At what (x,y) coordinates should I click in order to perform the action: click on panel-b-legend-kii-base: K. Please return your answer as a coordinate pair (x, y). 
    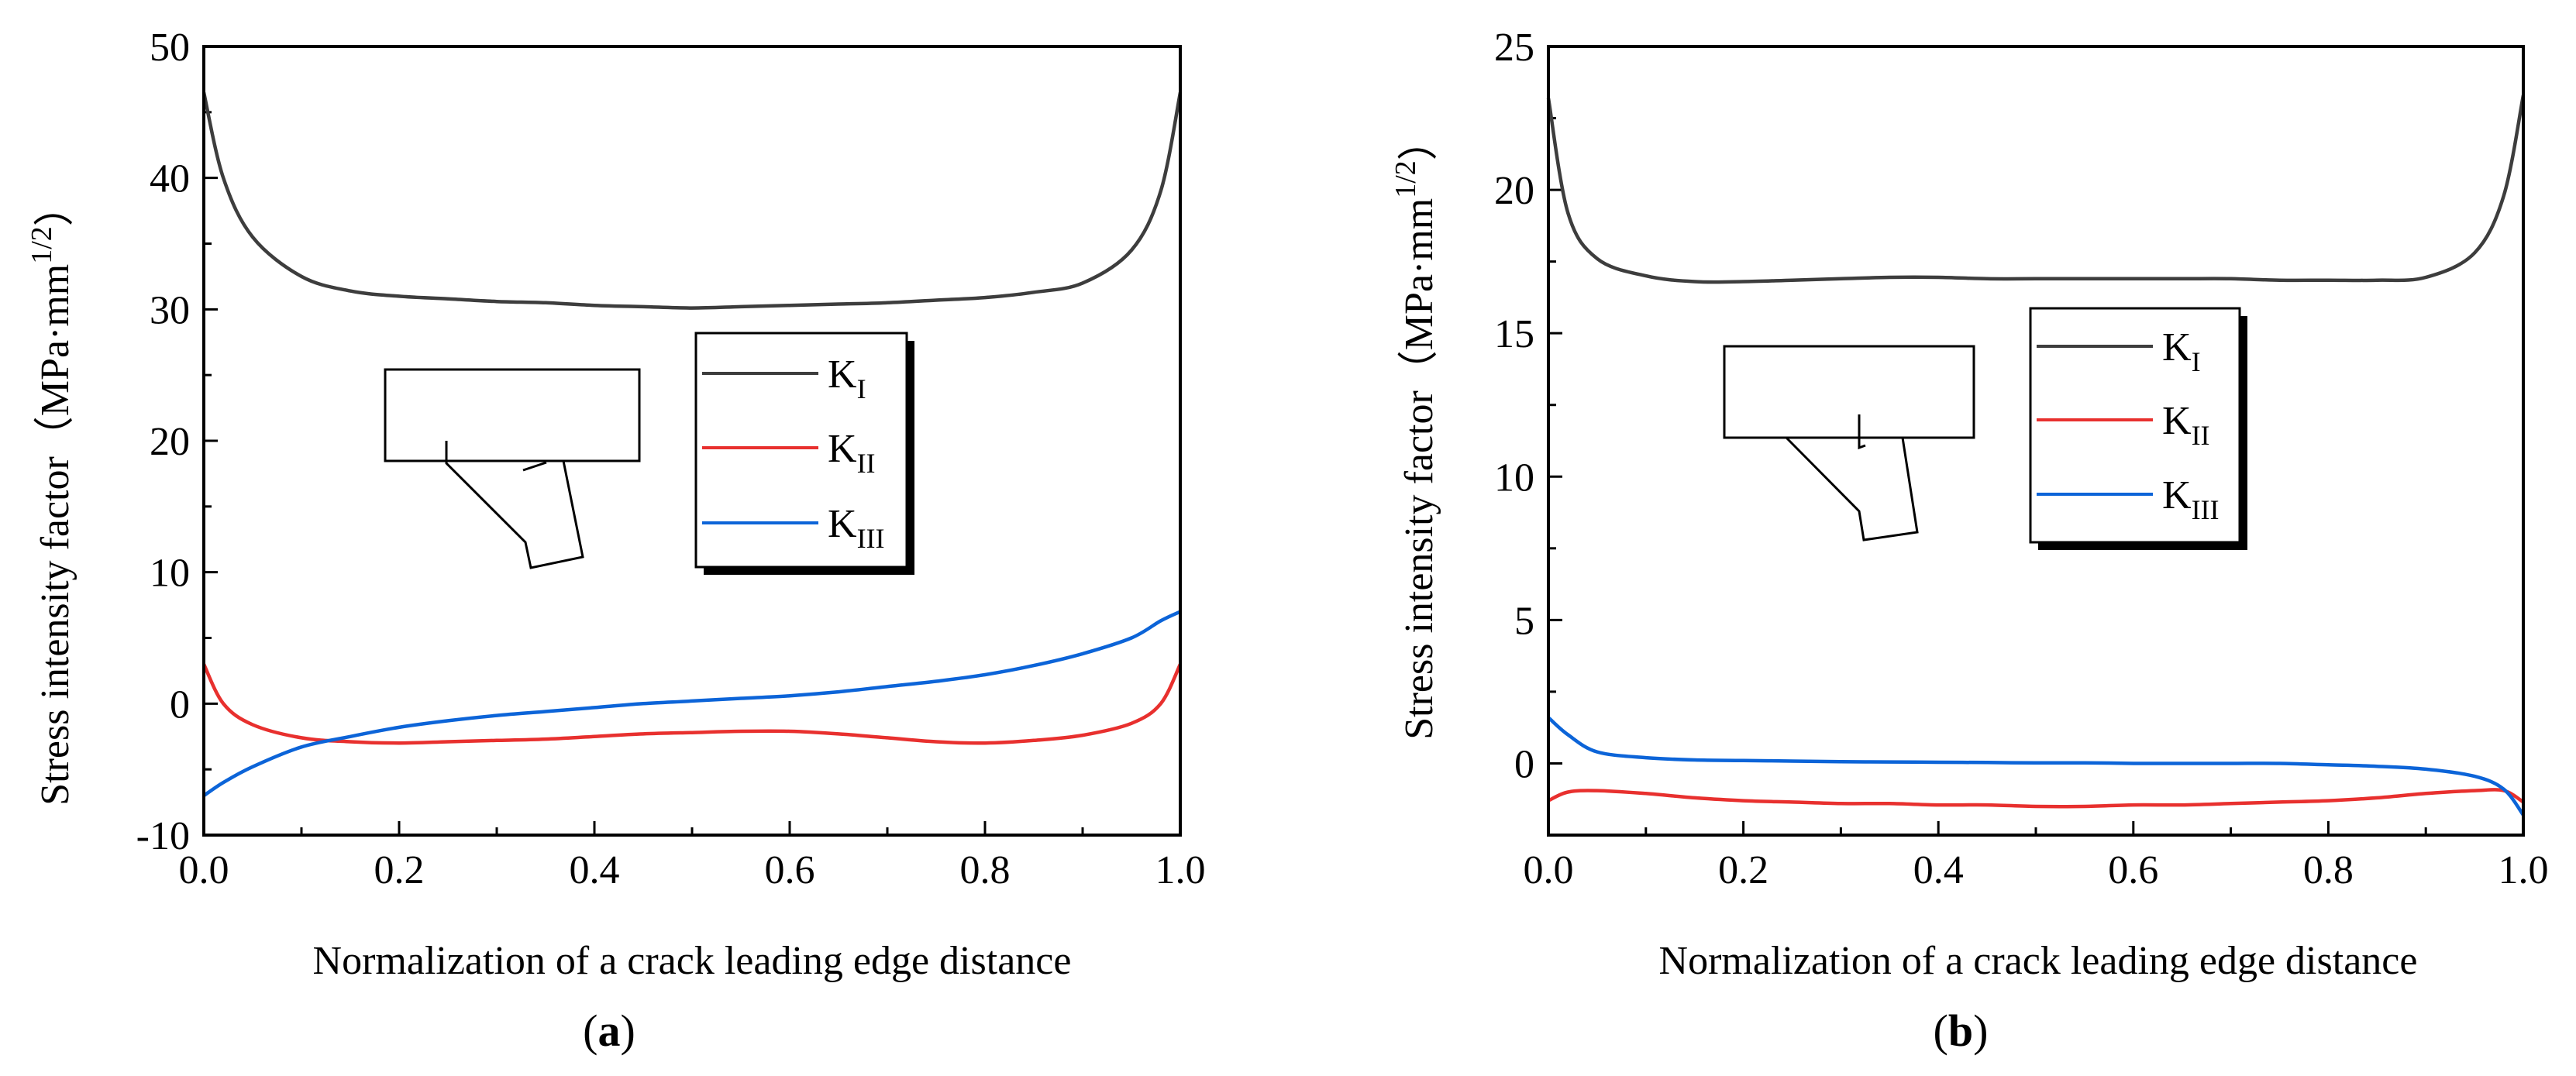
    Looking at the image, I should click on (2177, 421).